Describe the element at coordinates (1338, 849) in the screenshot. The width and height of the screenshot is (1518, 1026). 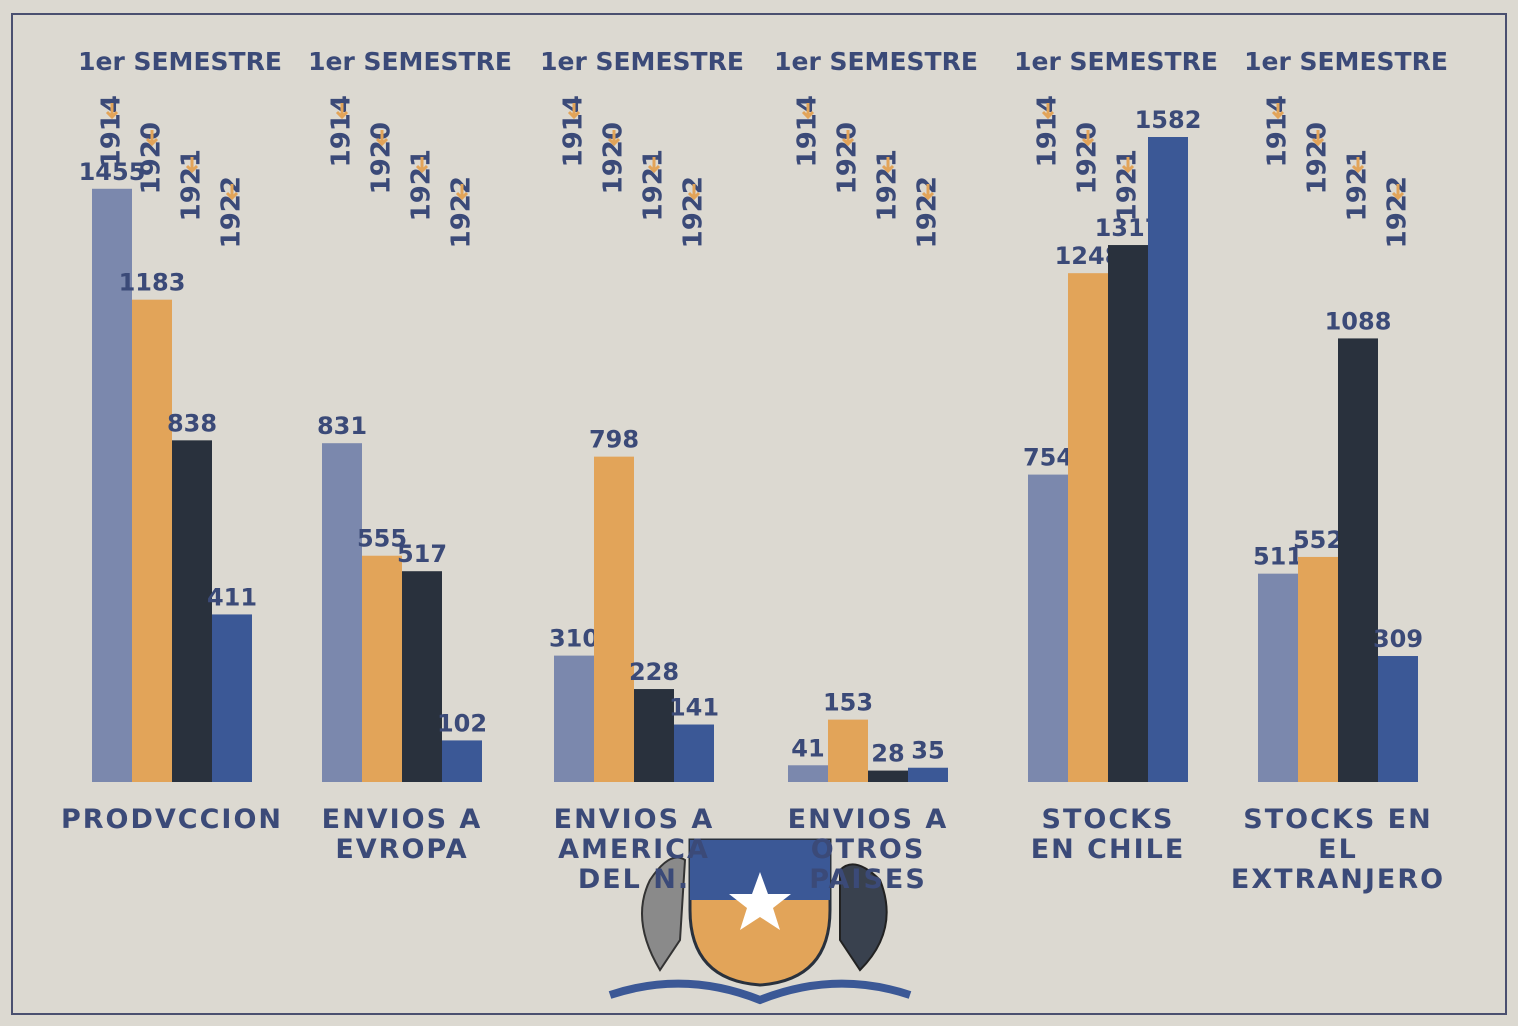
I see `category-label: STOCKS EN EL EXTRANJERO` at that location.